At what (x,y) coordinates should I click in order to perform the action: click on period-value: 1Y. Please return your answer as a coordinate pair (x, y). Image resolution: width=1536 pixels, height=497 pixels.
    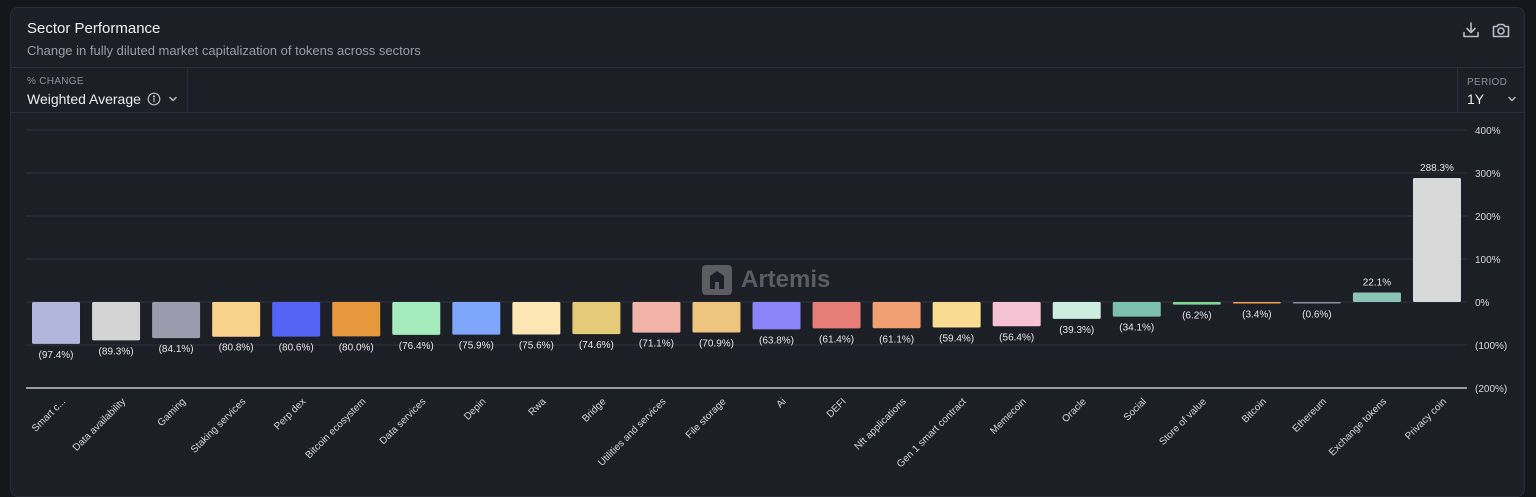
    Looking at the image, I should click on (1476, 99).